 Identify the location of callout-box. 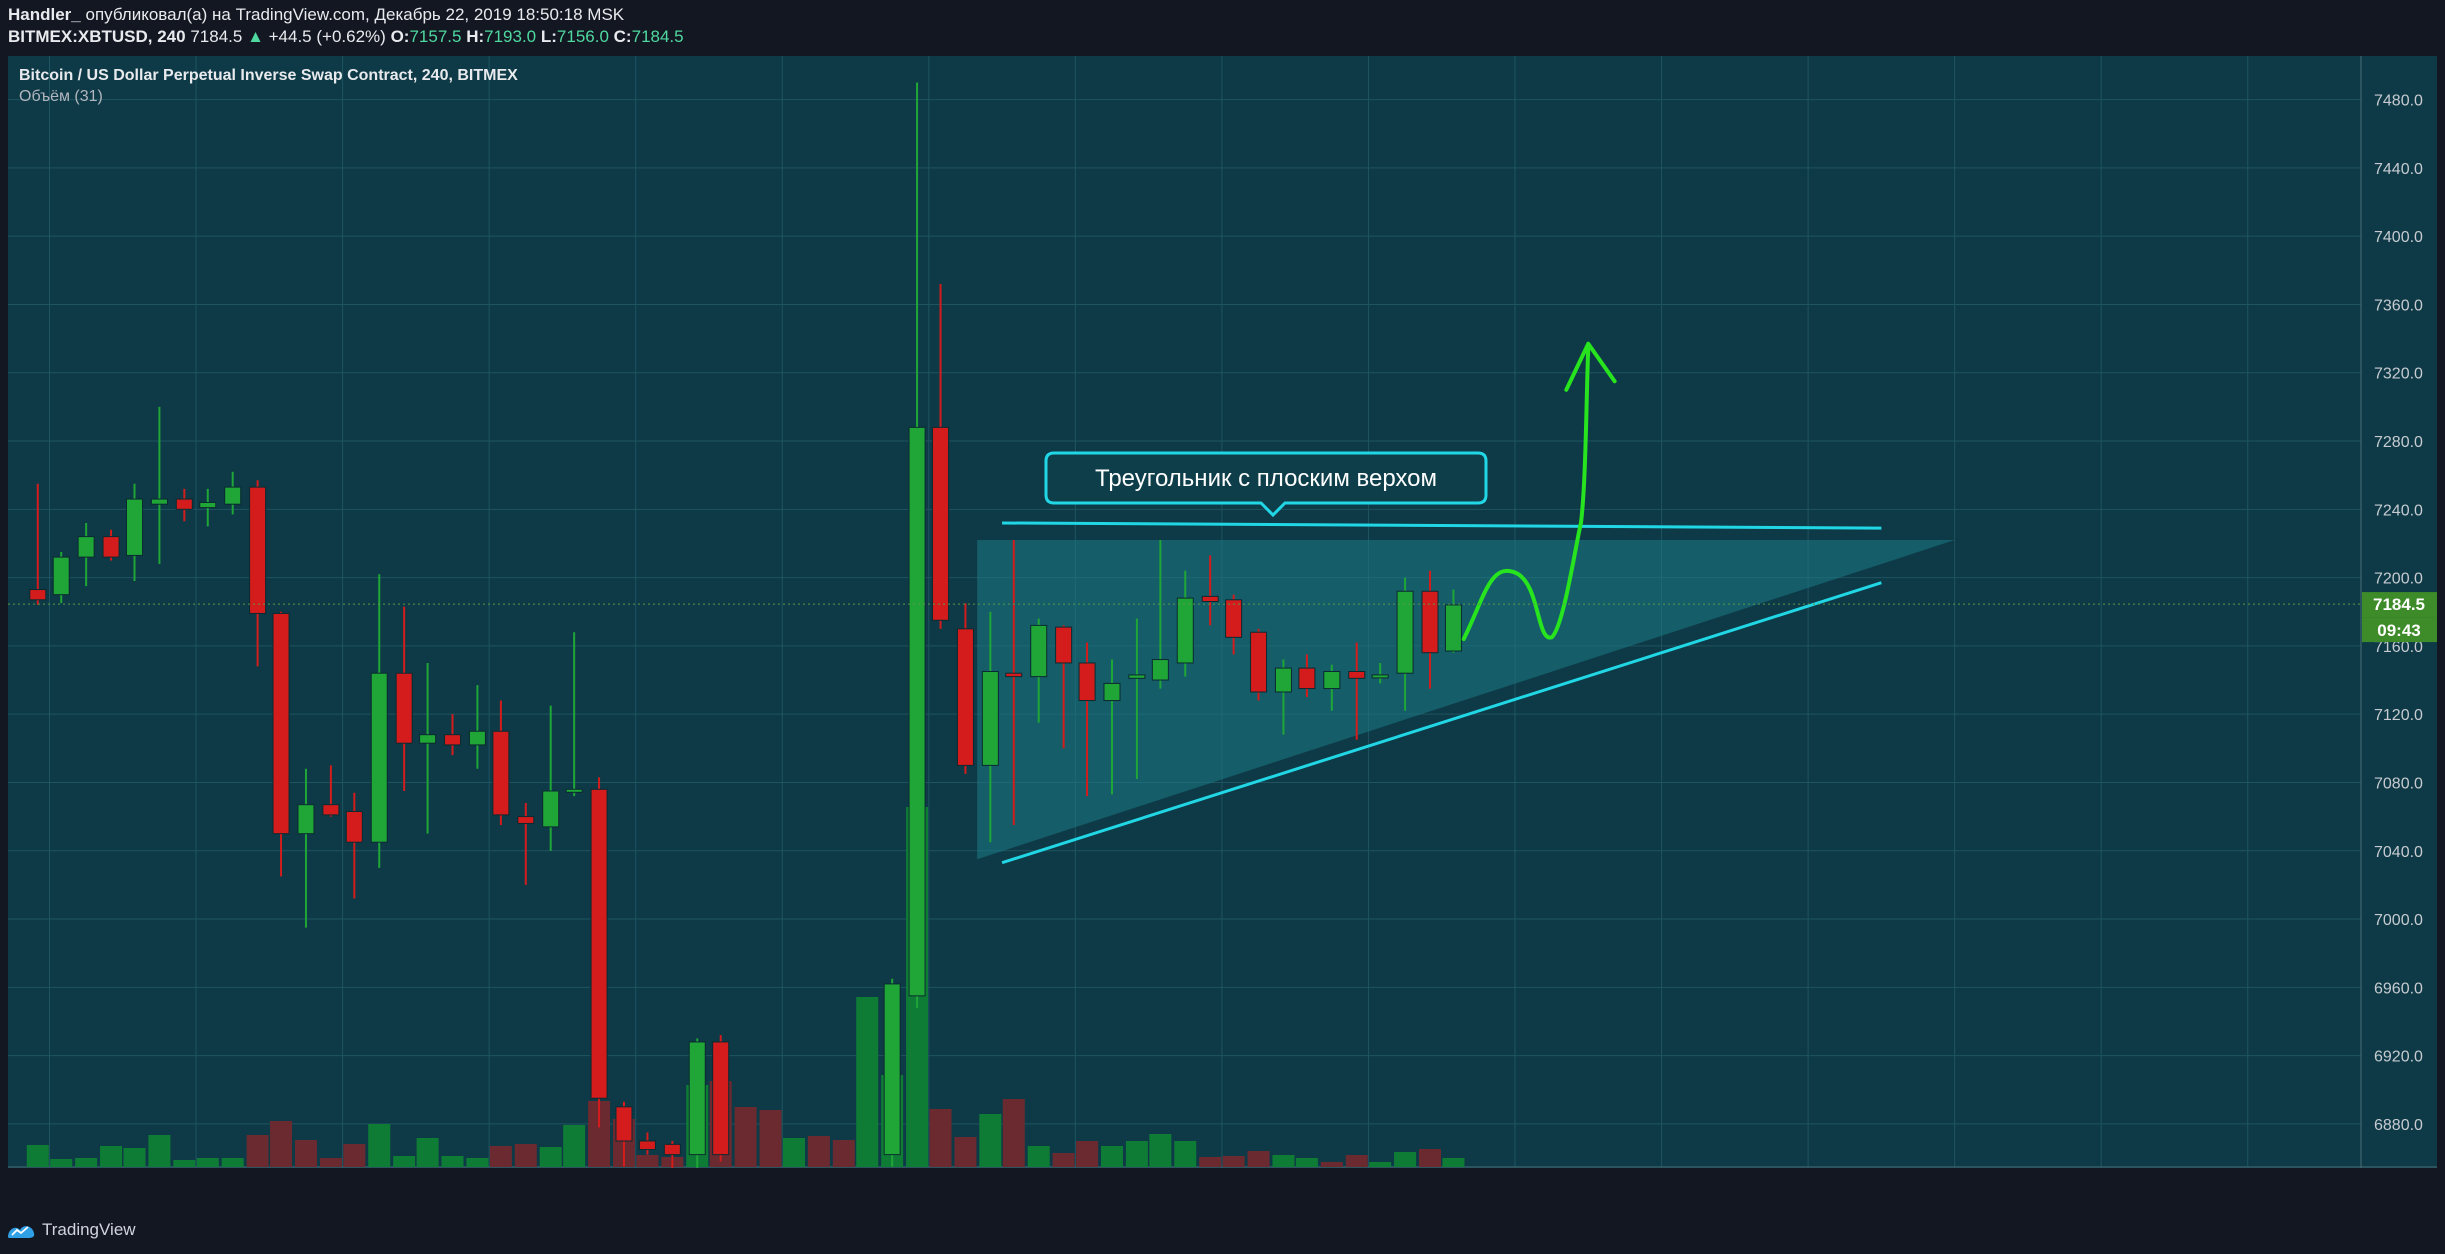
(1266, 484).